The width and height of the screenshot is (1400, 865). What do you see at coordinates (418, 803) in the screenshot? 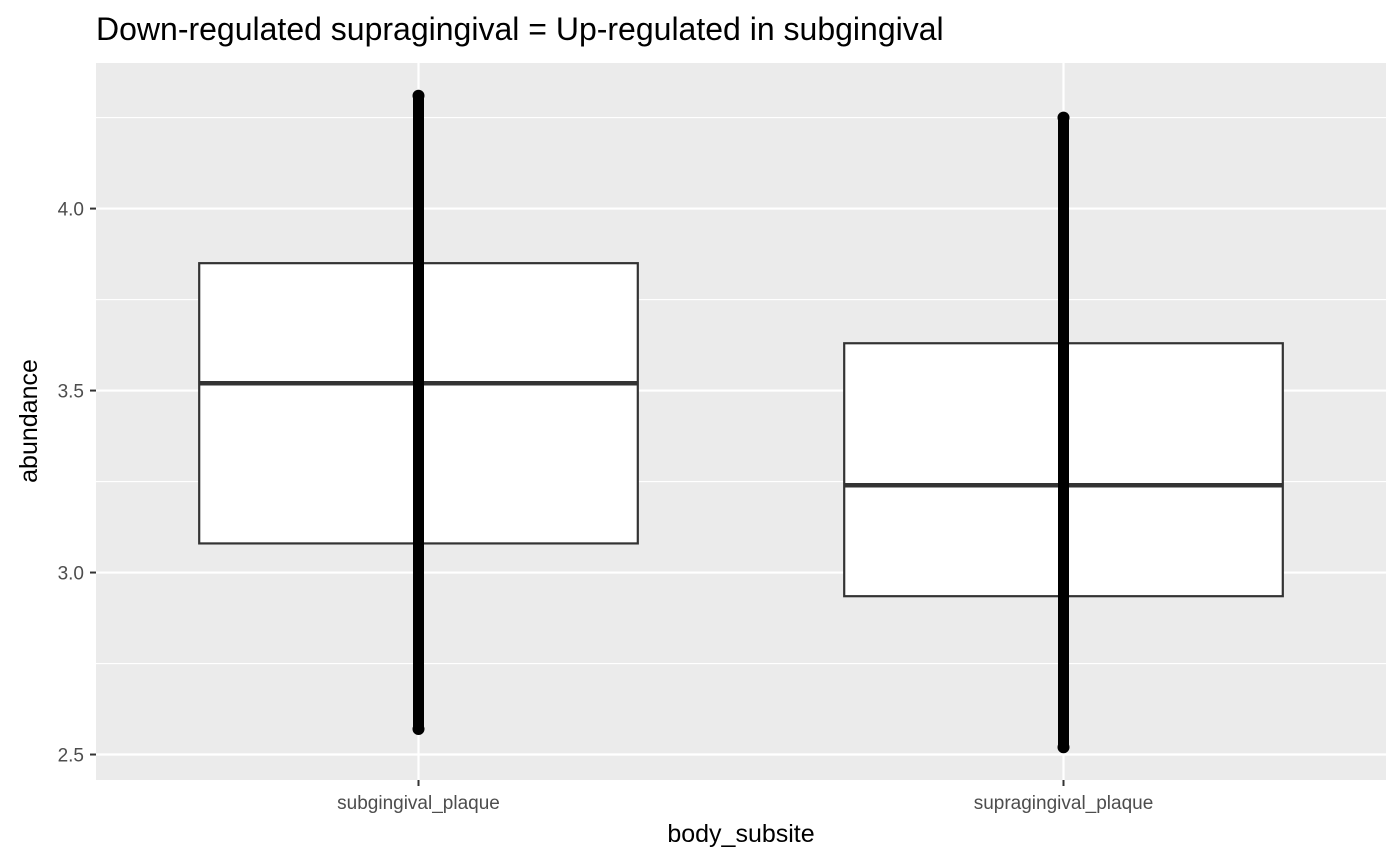
I see `x-tick-label: subgingival_plaque` at bounding box center [418, 803].